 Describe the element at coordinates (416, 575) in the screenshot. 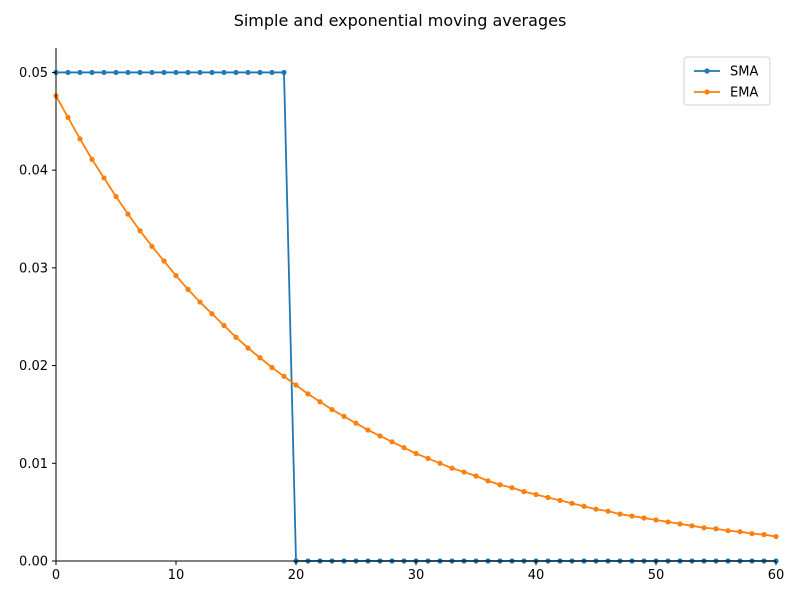

I see `x-tick-label: 30` at that location.